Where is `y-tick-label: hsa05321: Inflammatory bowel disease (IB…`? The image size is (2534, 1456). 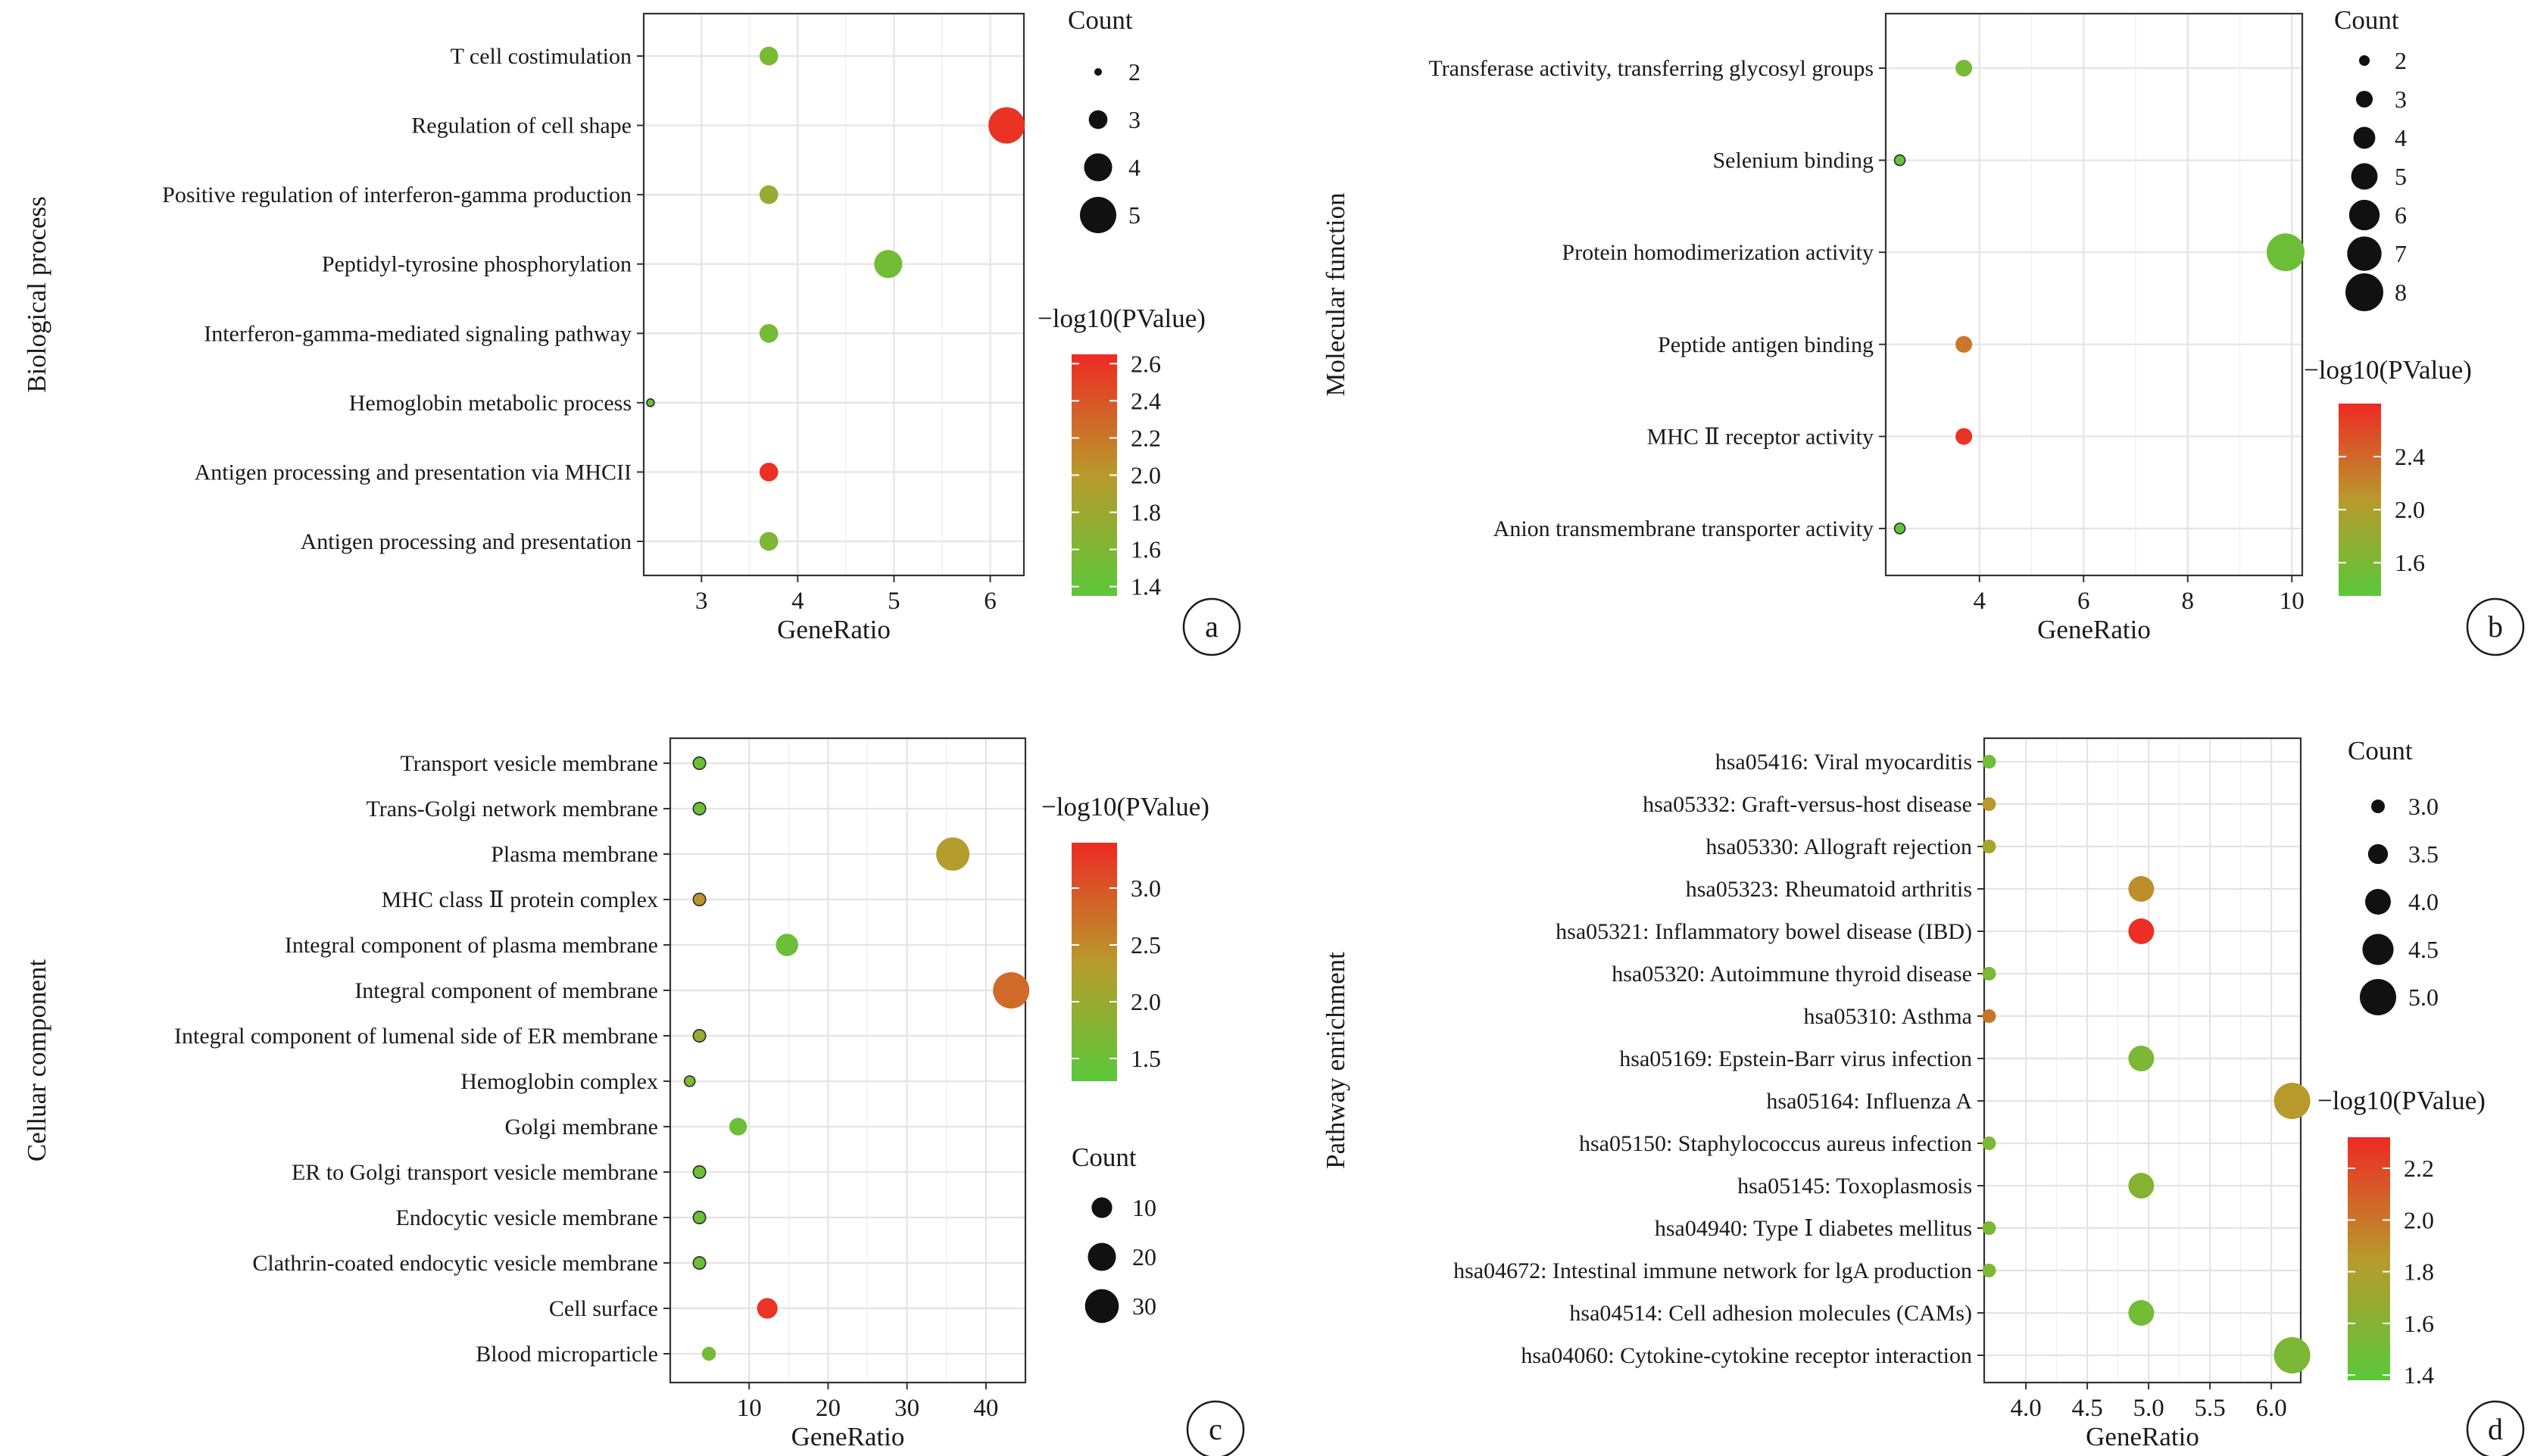
y-tick-label: hsa05321: Inflammatory bowel disease (IB… is located at coordinates (1764, 931).